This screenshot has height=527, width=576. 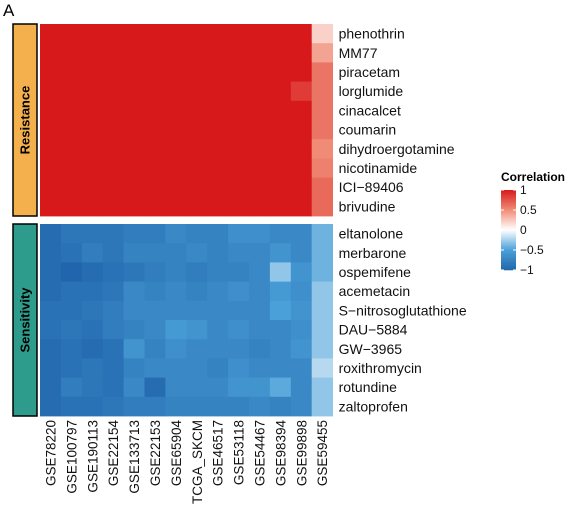 I want to click on column-label: GSE22153, so click(x=155, y=453).